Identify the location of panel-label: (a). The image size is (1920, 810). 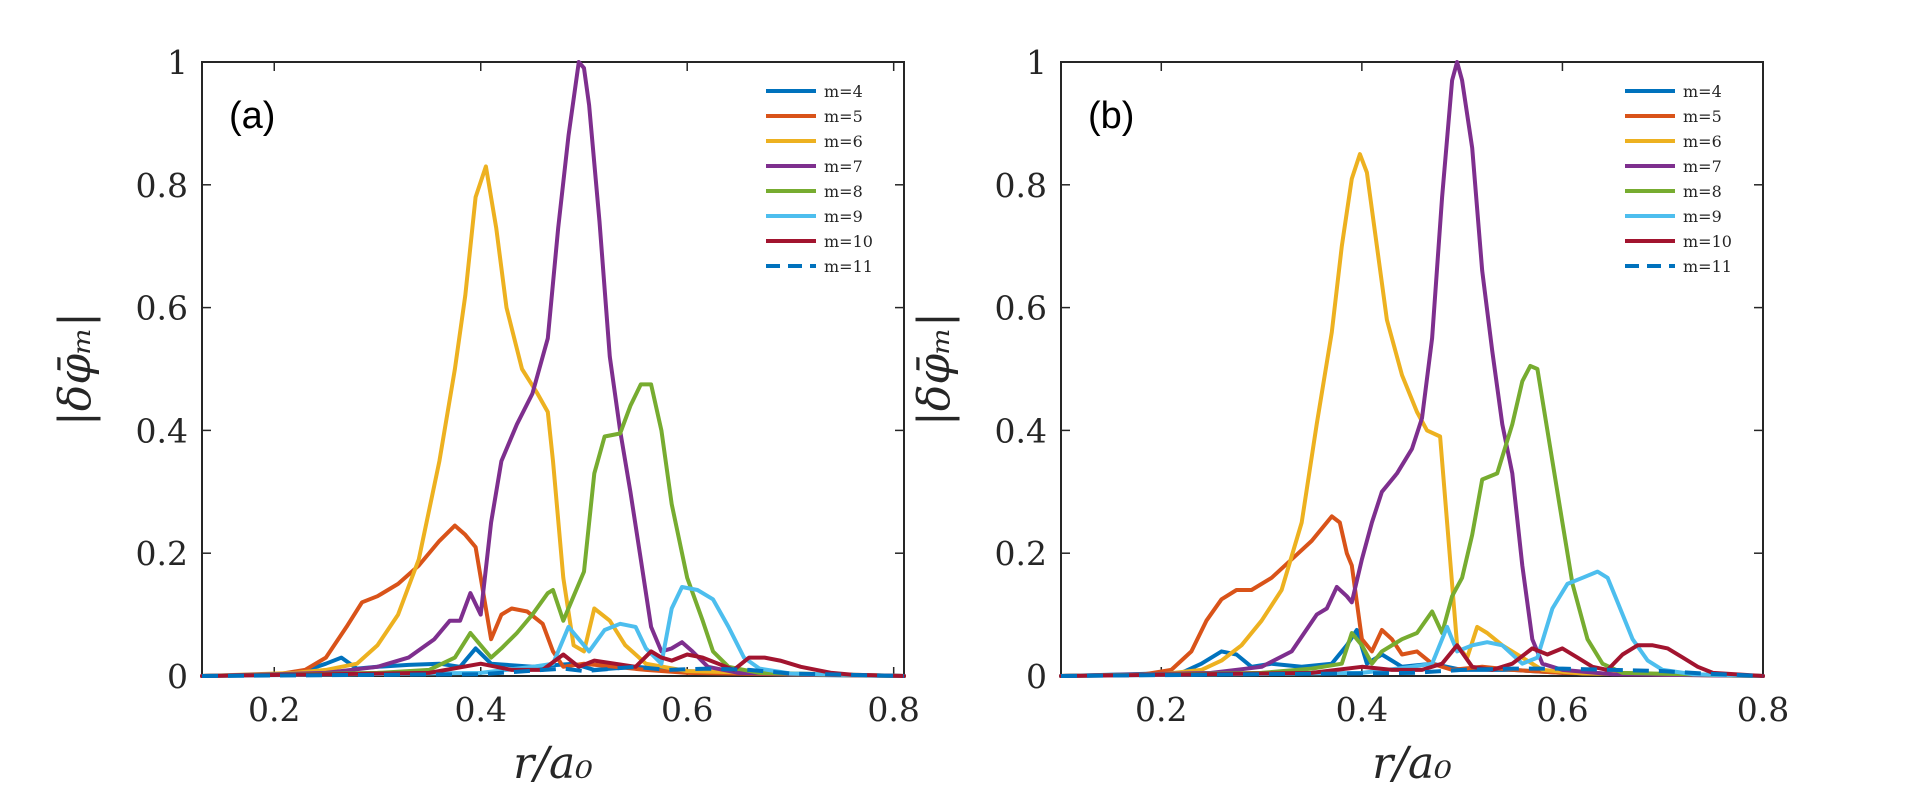
(252, 116).